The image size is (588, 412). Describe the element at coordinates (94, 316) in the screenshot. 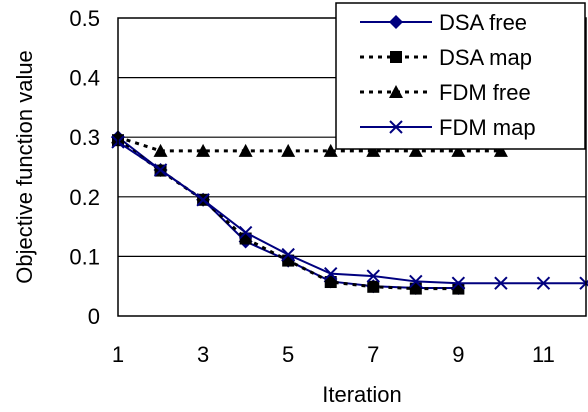

I see `y-tick-label: 0` at that location.